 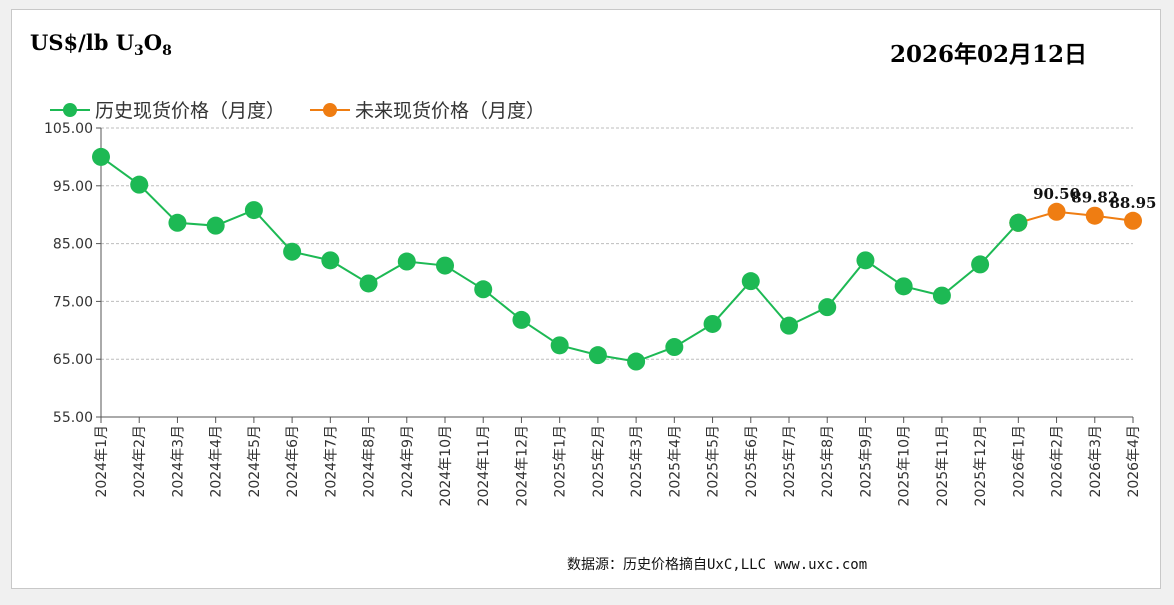 I want to click on x-tick-label: 2025年3月, so click(x=637, y=461).